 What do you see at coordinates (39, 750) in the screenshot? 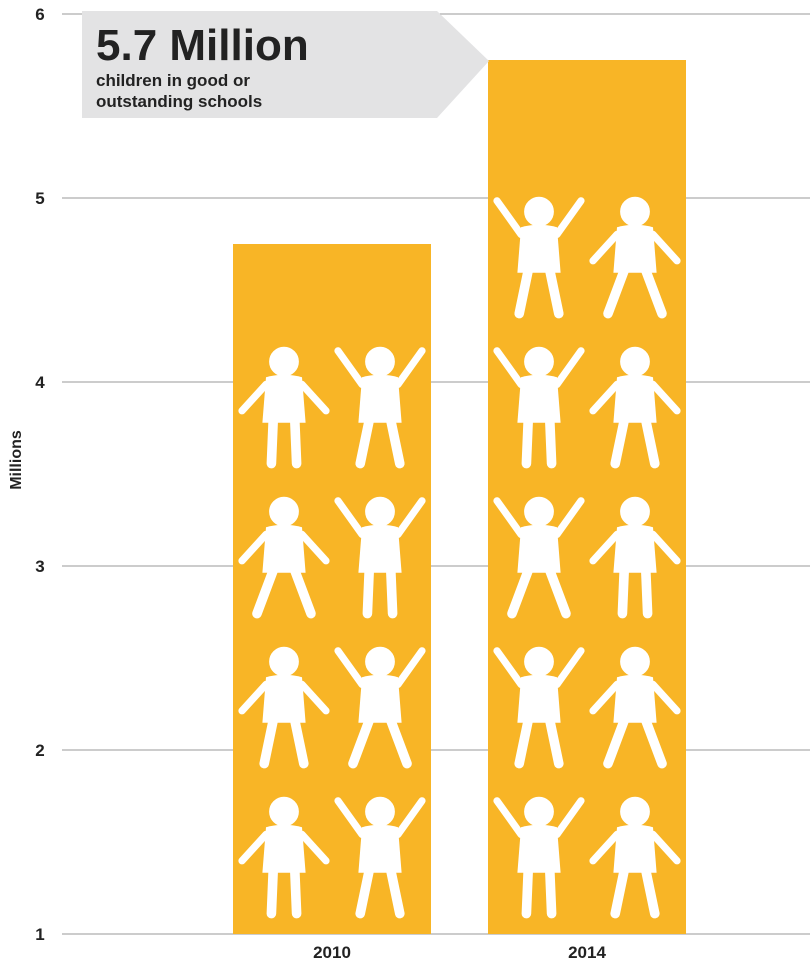
I see `y-tick-label: 2` at bounding box center [39, 750].